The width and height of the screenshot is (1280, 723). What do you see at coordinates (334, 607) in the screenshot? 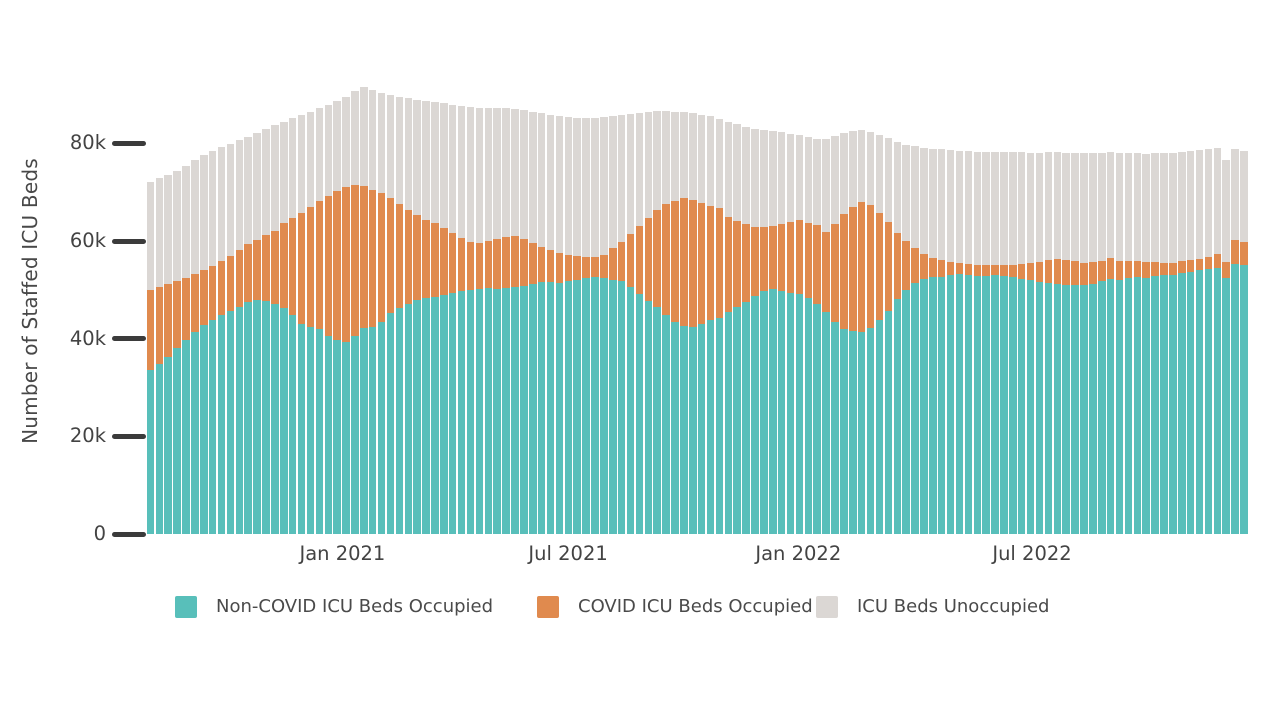
I see `legend-item-noncovid: Non-COVID ICU Beds Occupied` at bounding box center [334, 607].